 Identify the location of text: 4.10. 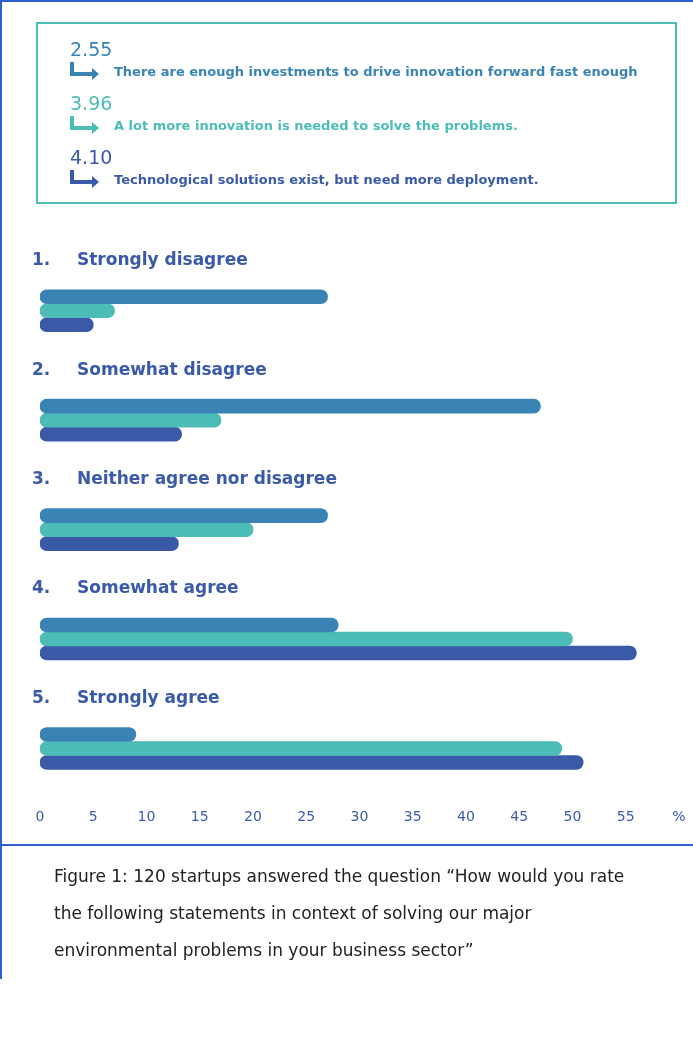
(92, 157).